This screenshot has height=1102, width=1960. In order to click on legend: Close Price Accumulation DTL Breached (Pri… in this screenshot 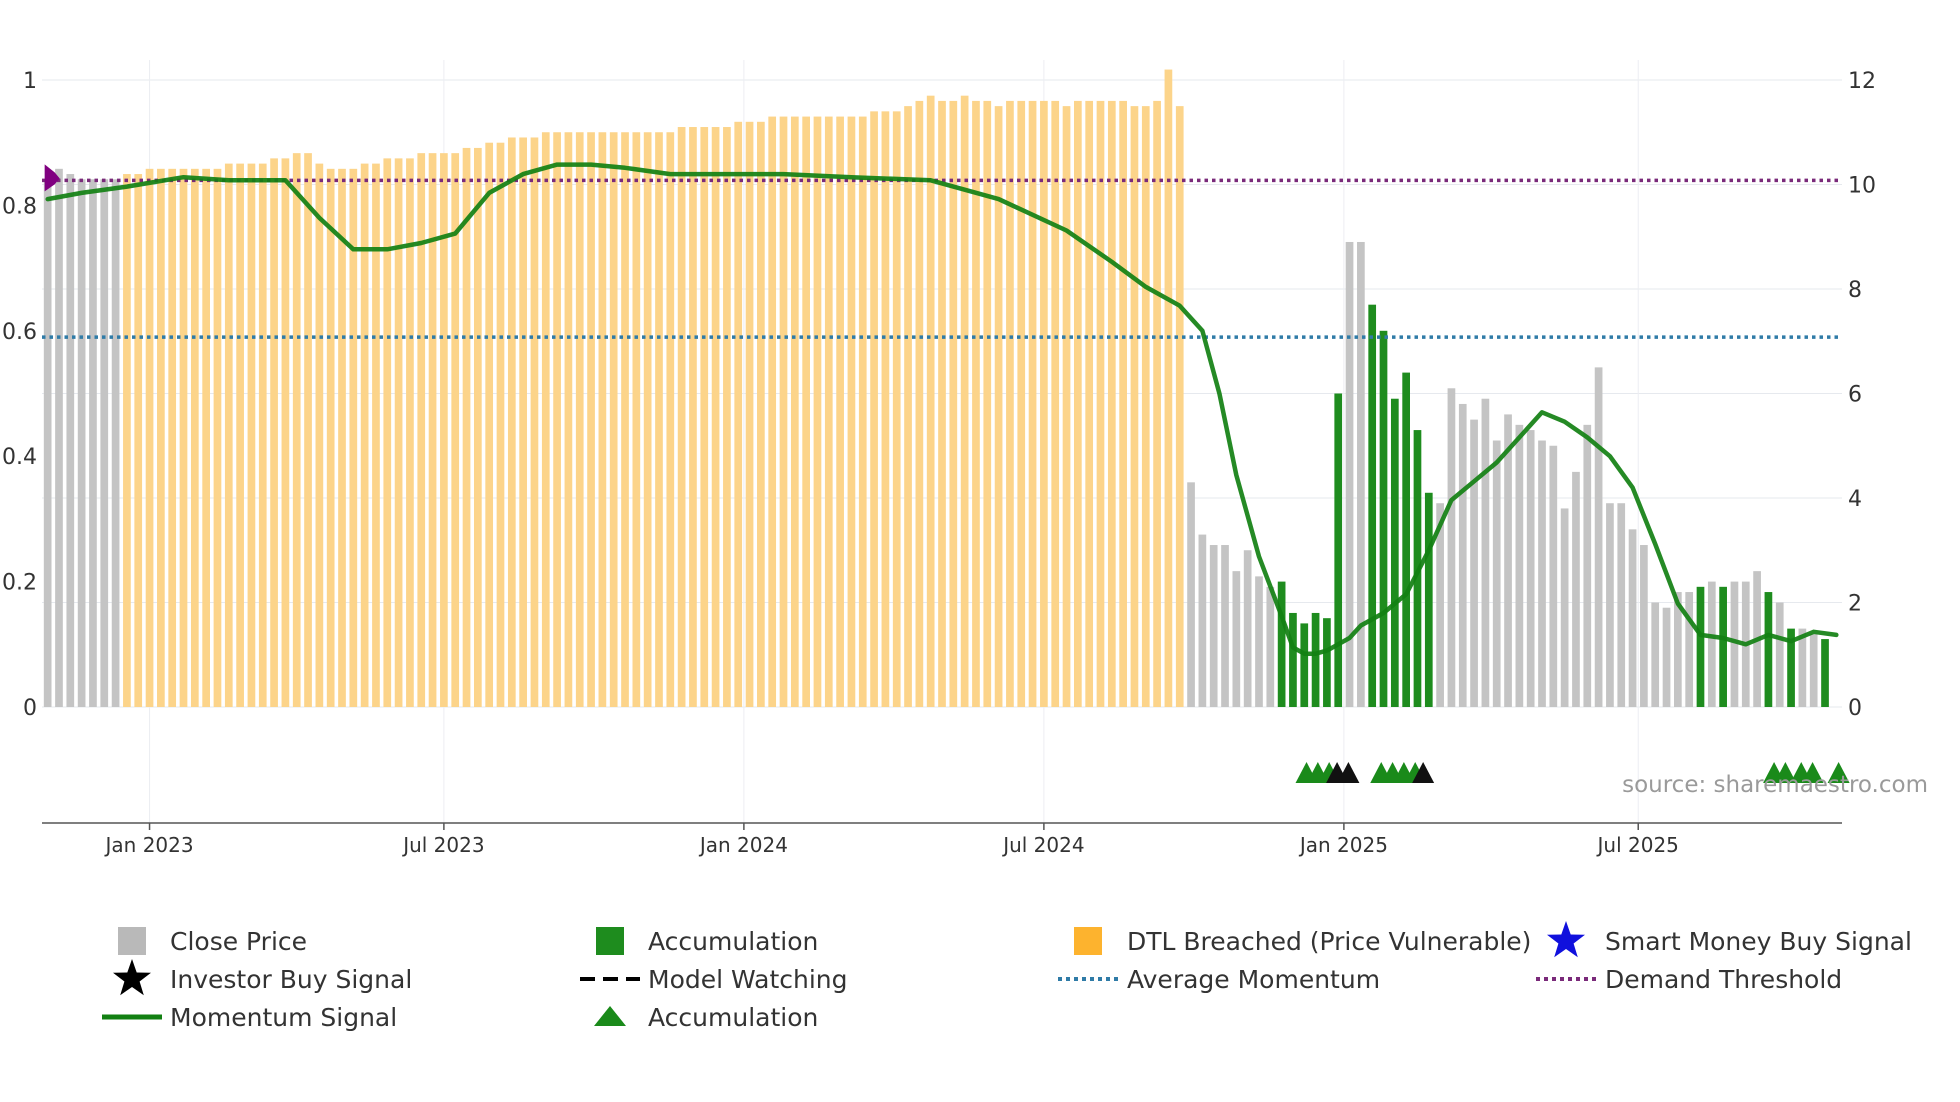, I will do `click(1007, 976)`.